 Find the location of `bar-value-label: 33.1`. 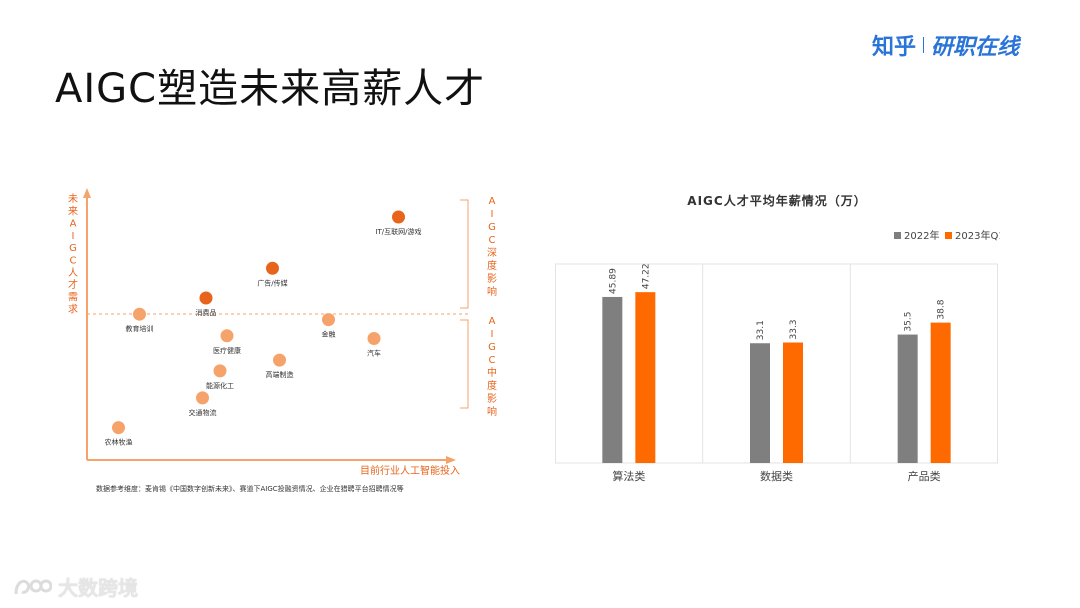

bar-value-label: 33.1 is located at coordinates (761, 330).